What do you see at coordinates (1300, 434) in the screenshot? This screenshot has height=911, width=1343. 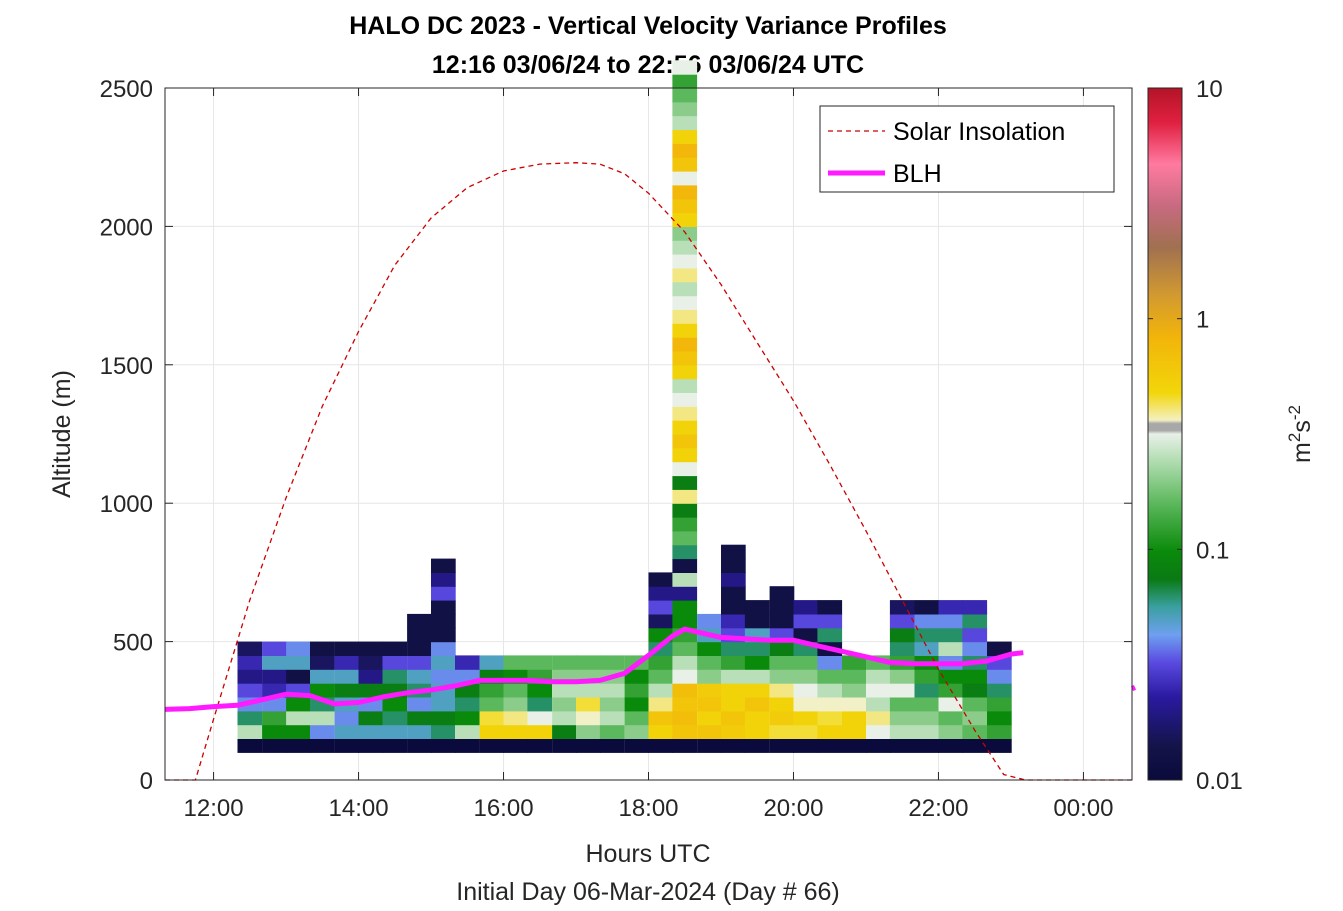 I see `colorbar-label: m2s-2` at bounding box center [1300, 434].